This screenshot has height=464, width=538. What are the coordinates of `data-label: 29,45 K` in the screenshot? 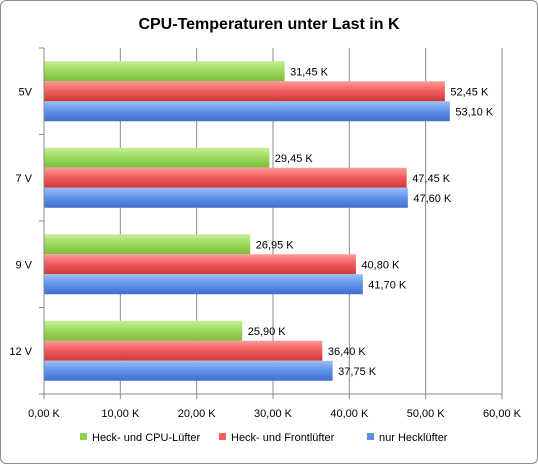 It's located at (294, 159).